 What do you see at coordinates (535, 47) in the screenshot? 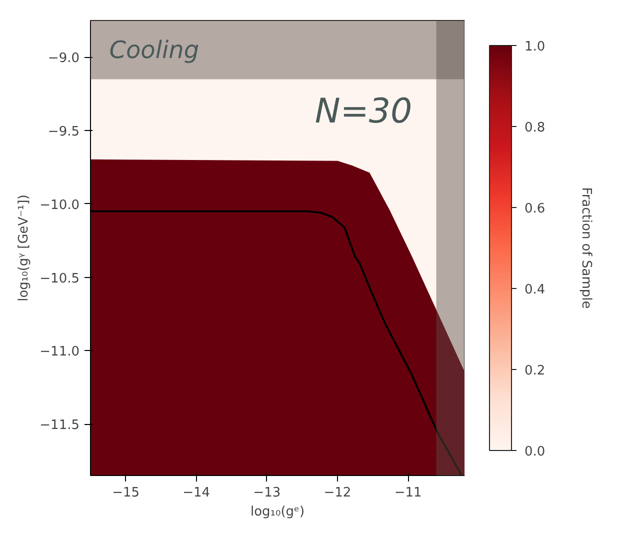
I see `color-bar-label: 1.0` at bounding box center [535, 47].